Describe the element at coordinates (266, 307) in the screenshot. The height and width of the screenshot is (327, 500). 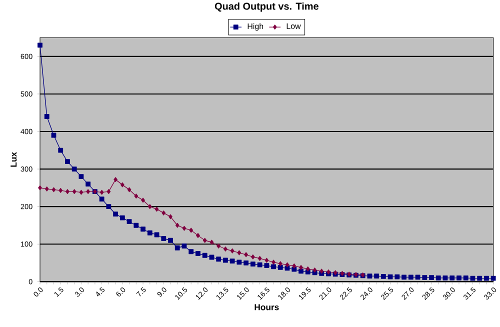
I see `x-axis-title: Hours` at that location.